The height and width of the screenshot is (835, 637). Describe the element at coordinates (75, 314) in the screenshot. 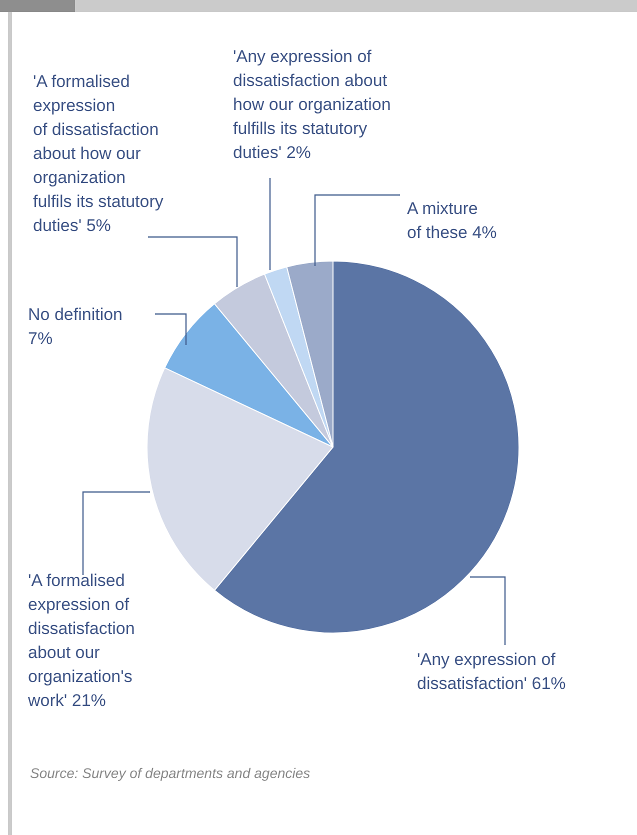

I see `slice-label: No definition` at that location.